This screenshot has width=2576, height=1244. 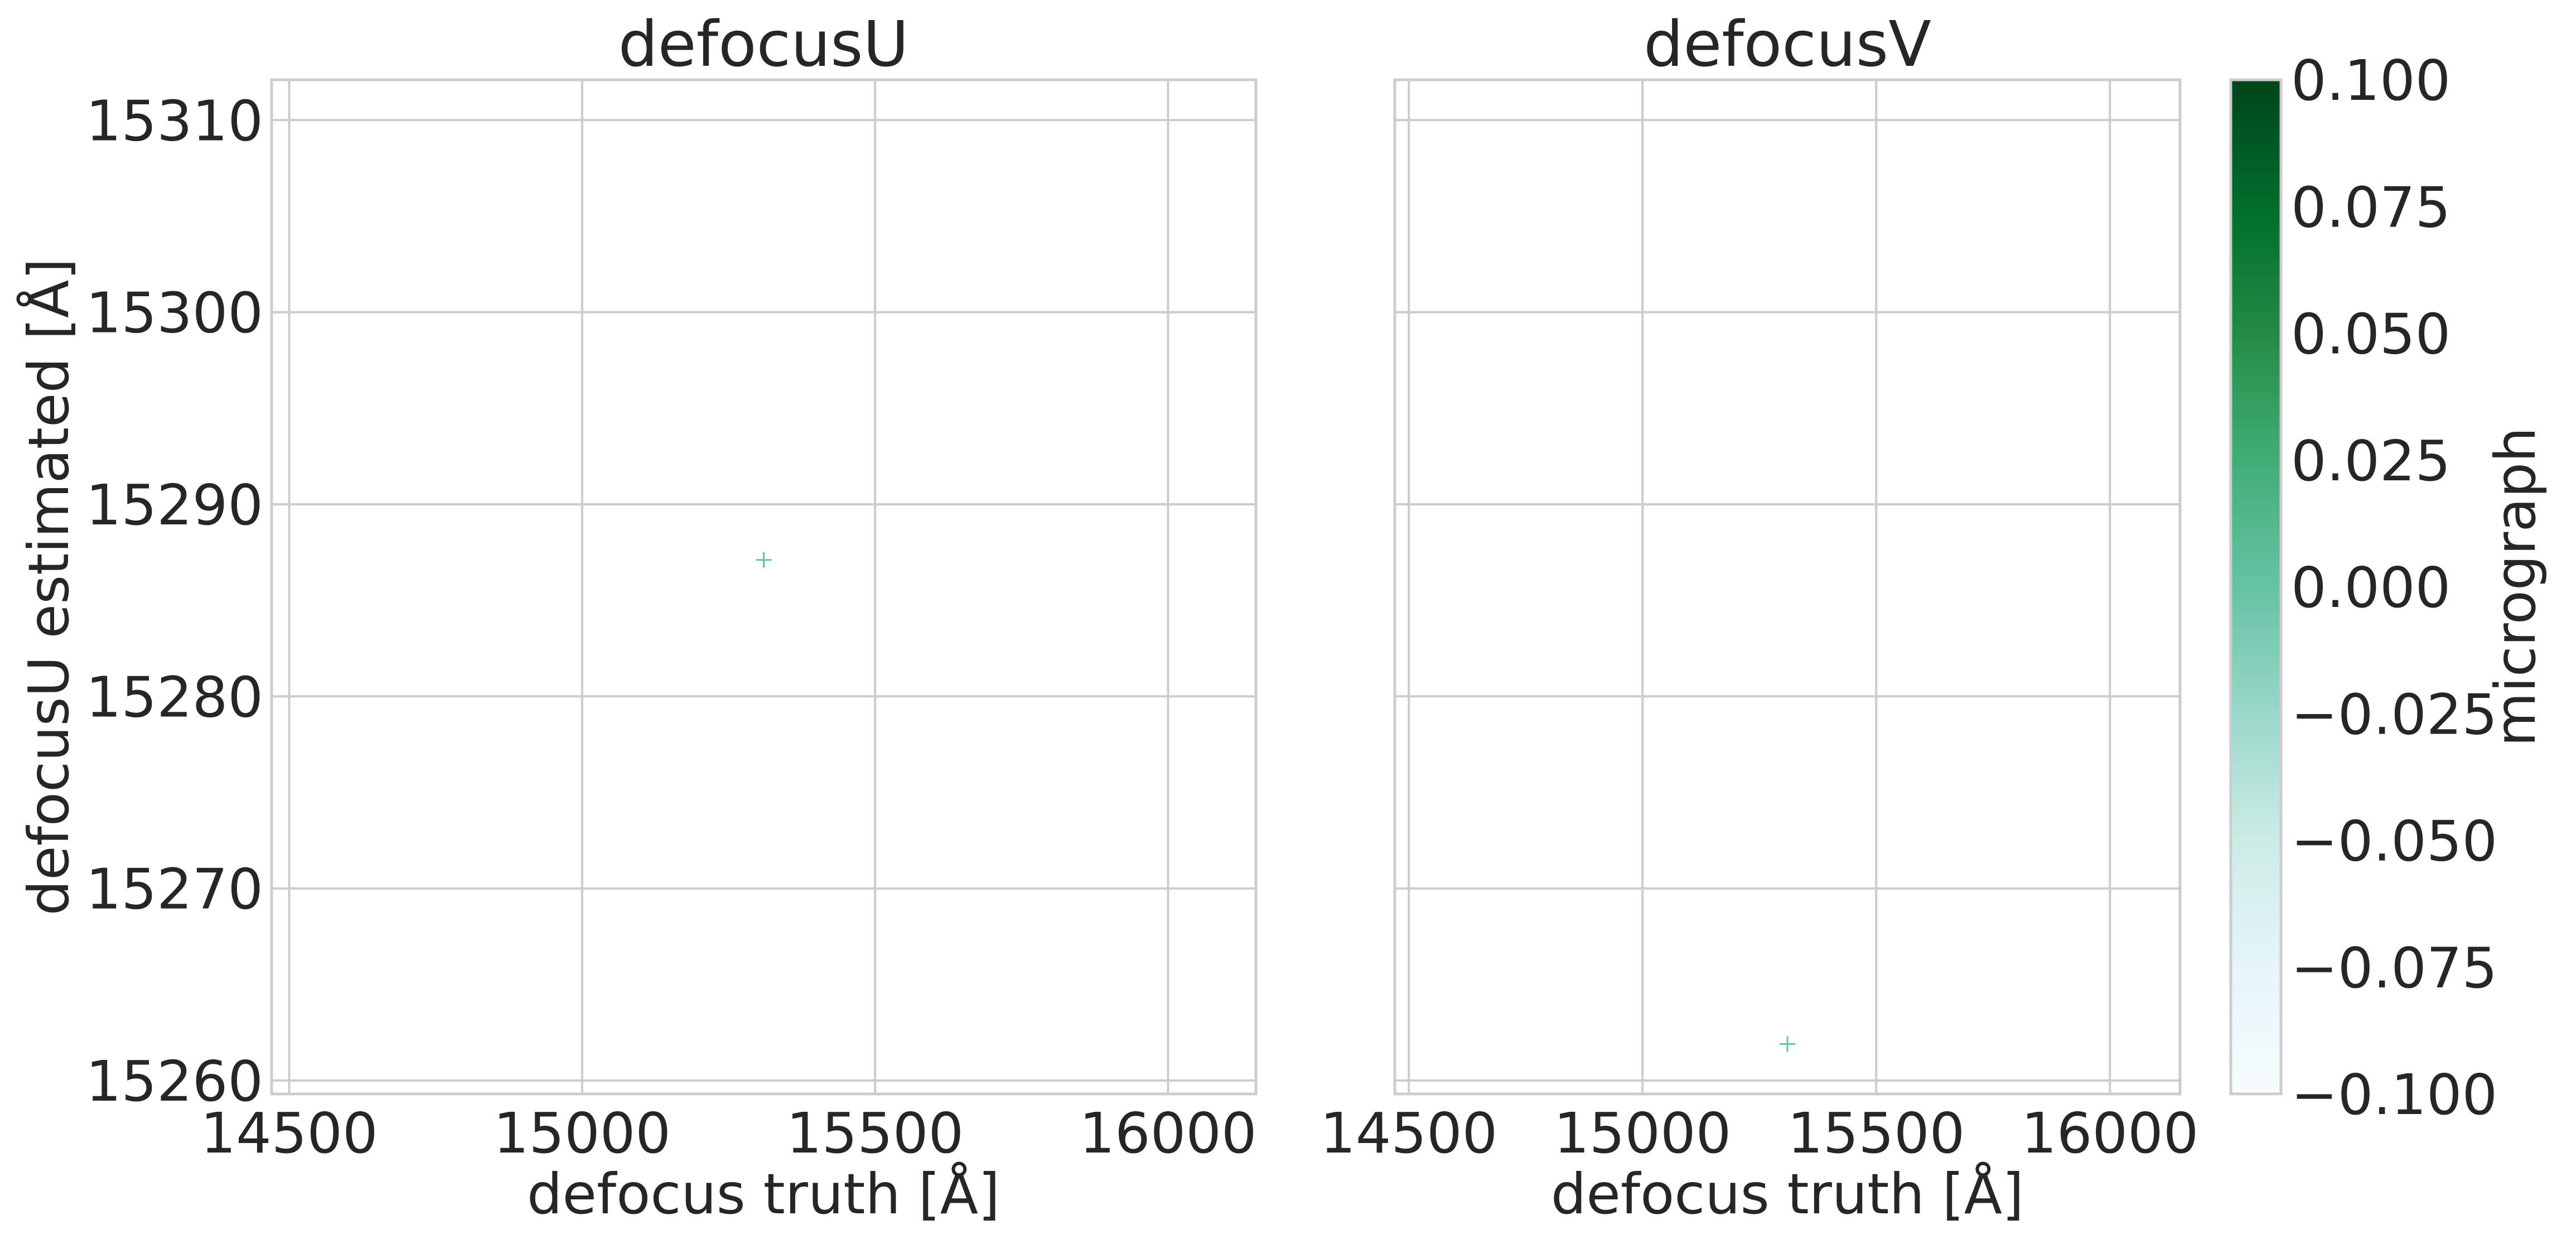 What do you see at coordinates (2371, 587) in the screenshot?
I see `colorbar-tick-label: 0.000` at bounding box center [2371, 587].